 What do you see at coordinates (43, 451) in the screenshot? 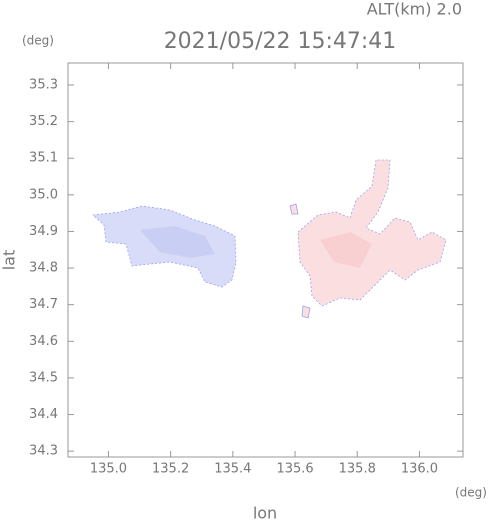
I see `y-tick-label: 34.3` at bounding box center [43, 451].